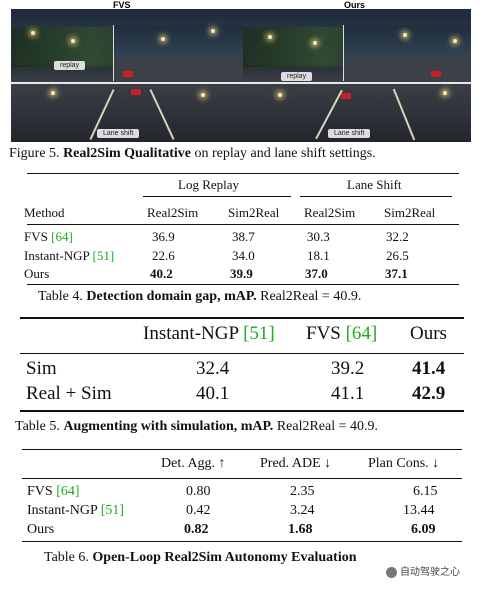 The height and width of the screenshot is (592, 492). I want to click on table4-row-method: FVS [64], so click(48, 236).